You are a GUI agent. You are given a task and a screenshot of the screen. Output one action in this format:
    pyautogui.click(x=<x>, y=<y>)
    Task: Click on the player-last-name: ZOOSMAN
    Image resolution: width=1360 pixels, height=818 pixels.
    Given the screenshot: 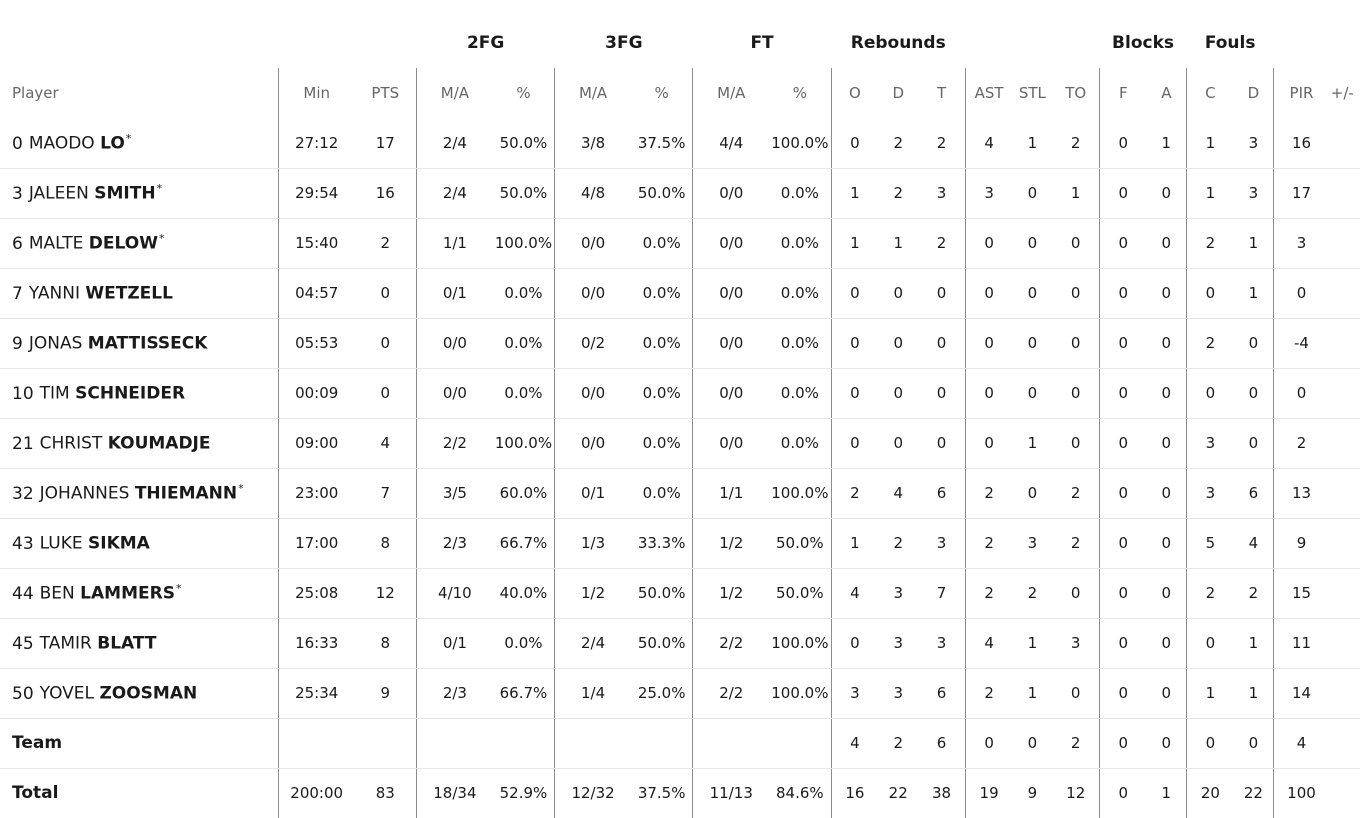 What is the action you would take?
    pyautogui.click(x=148, y=693)
    